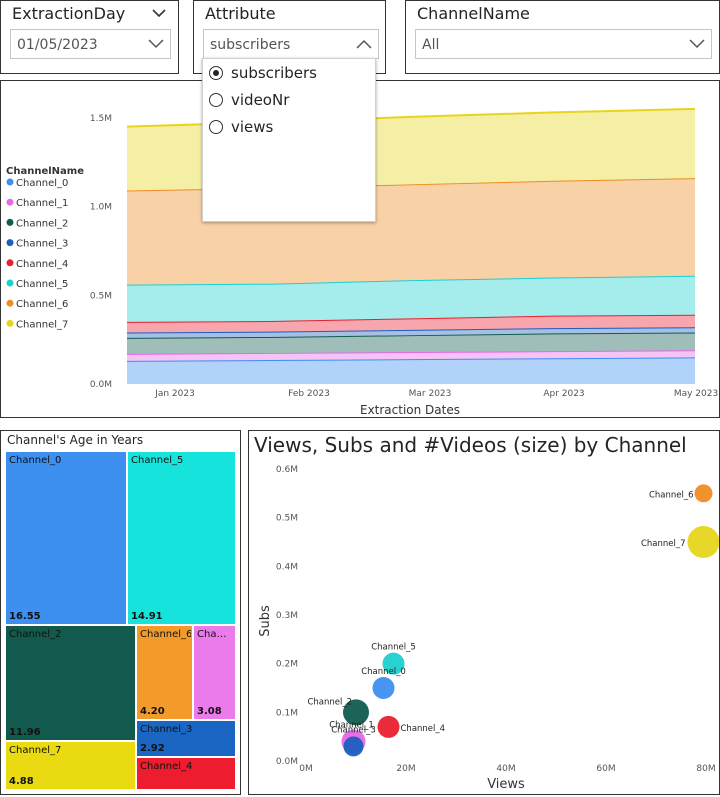 The width and height of the screenshot is (720, 797). I want to click on option-views: views, so click(241, 127).